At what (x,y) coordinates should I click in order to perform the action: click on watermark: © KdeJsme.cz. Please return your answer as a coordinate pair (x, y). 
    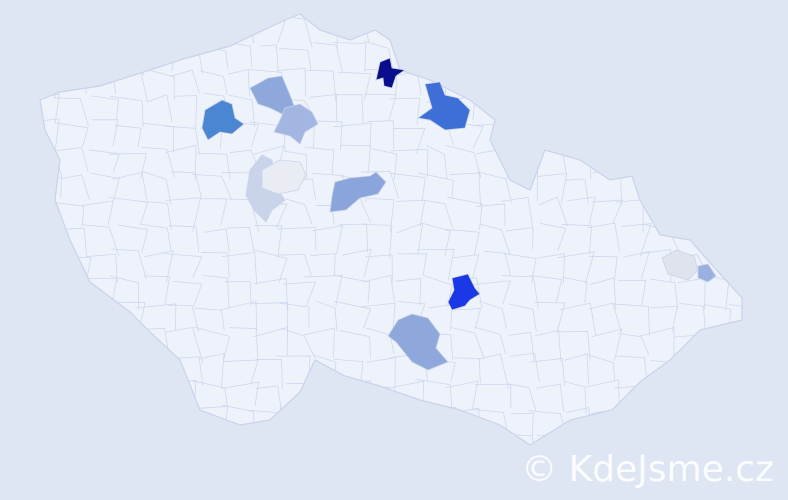
    Looking at the image, I should click on (647, 469).